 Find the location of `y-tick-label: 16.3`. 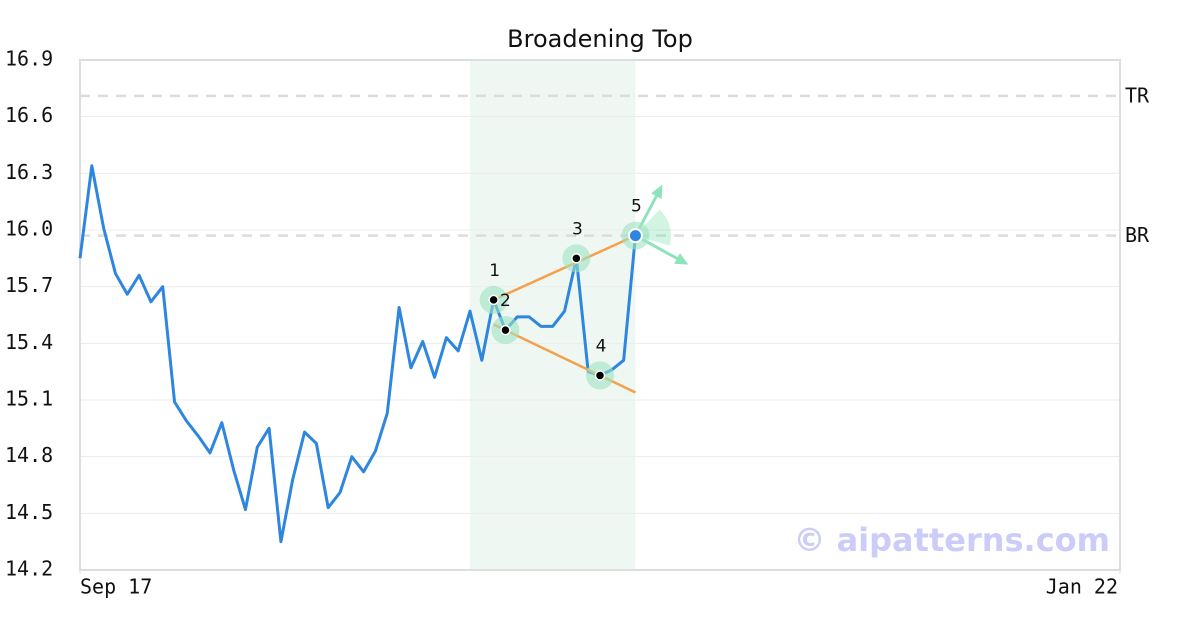

y-tick-label: 16.3 is located at coordinates (29, 172).